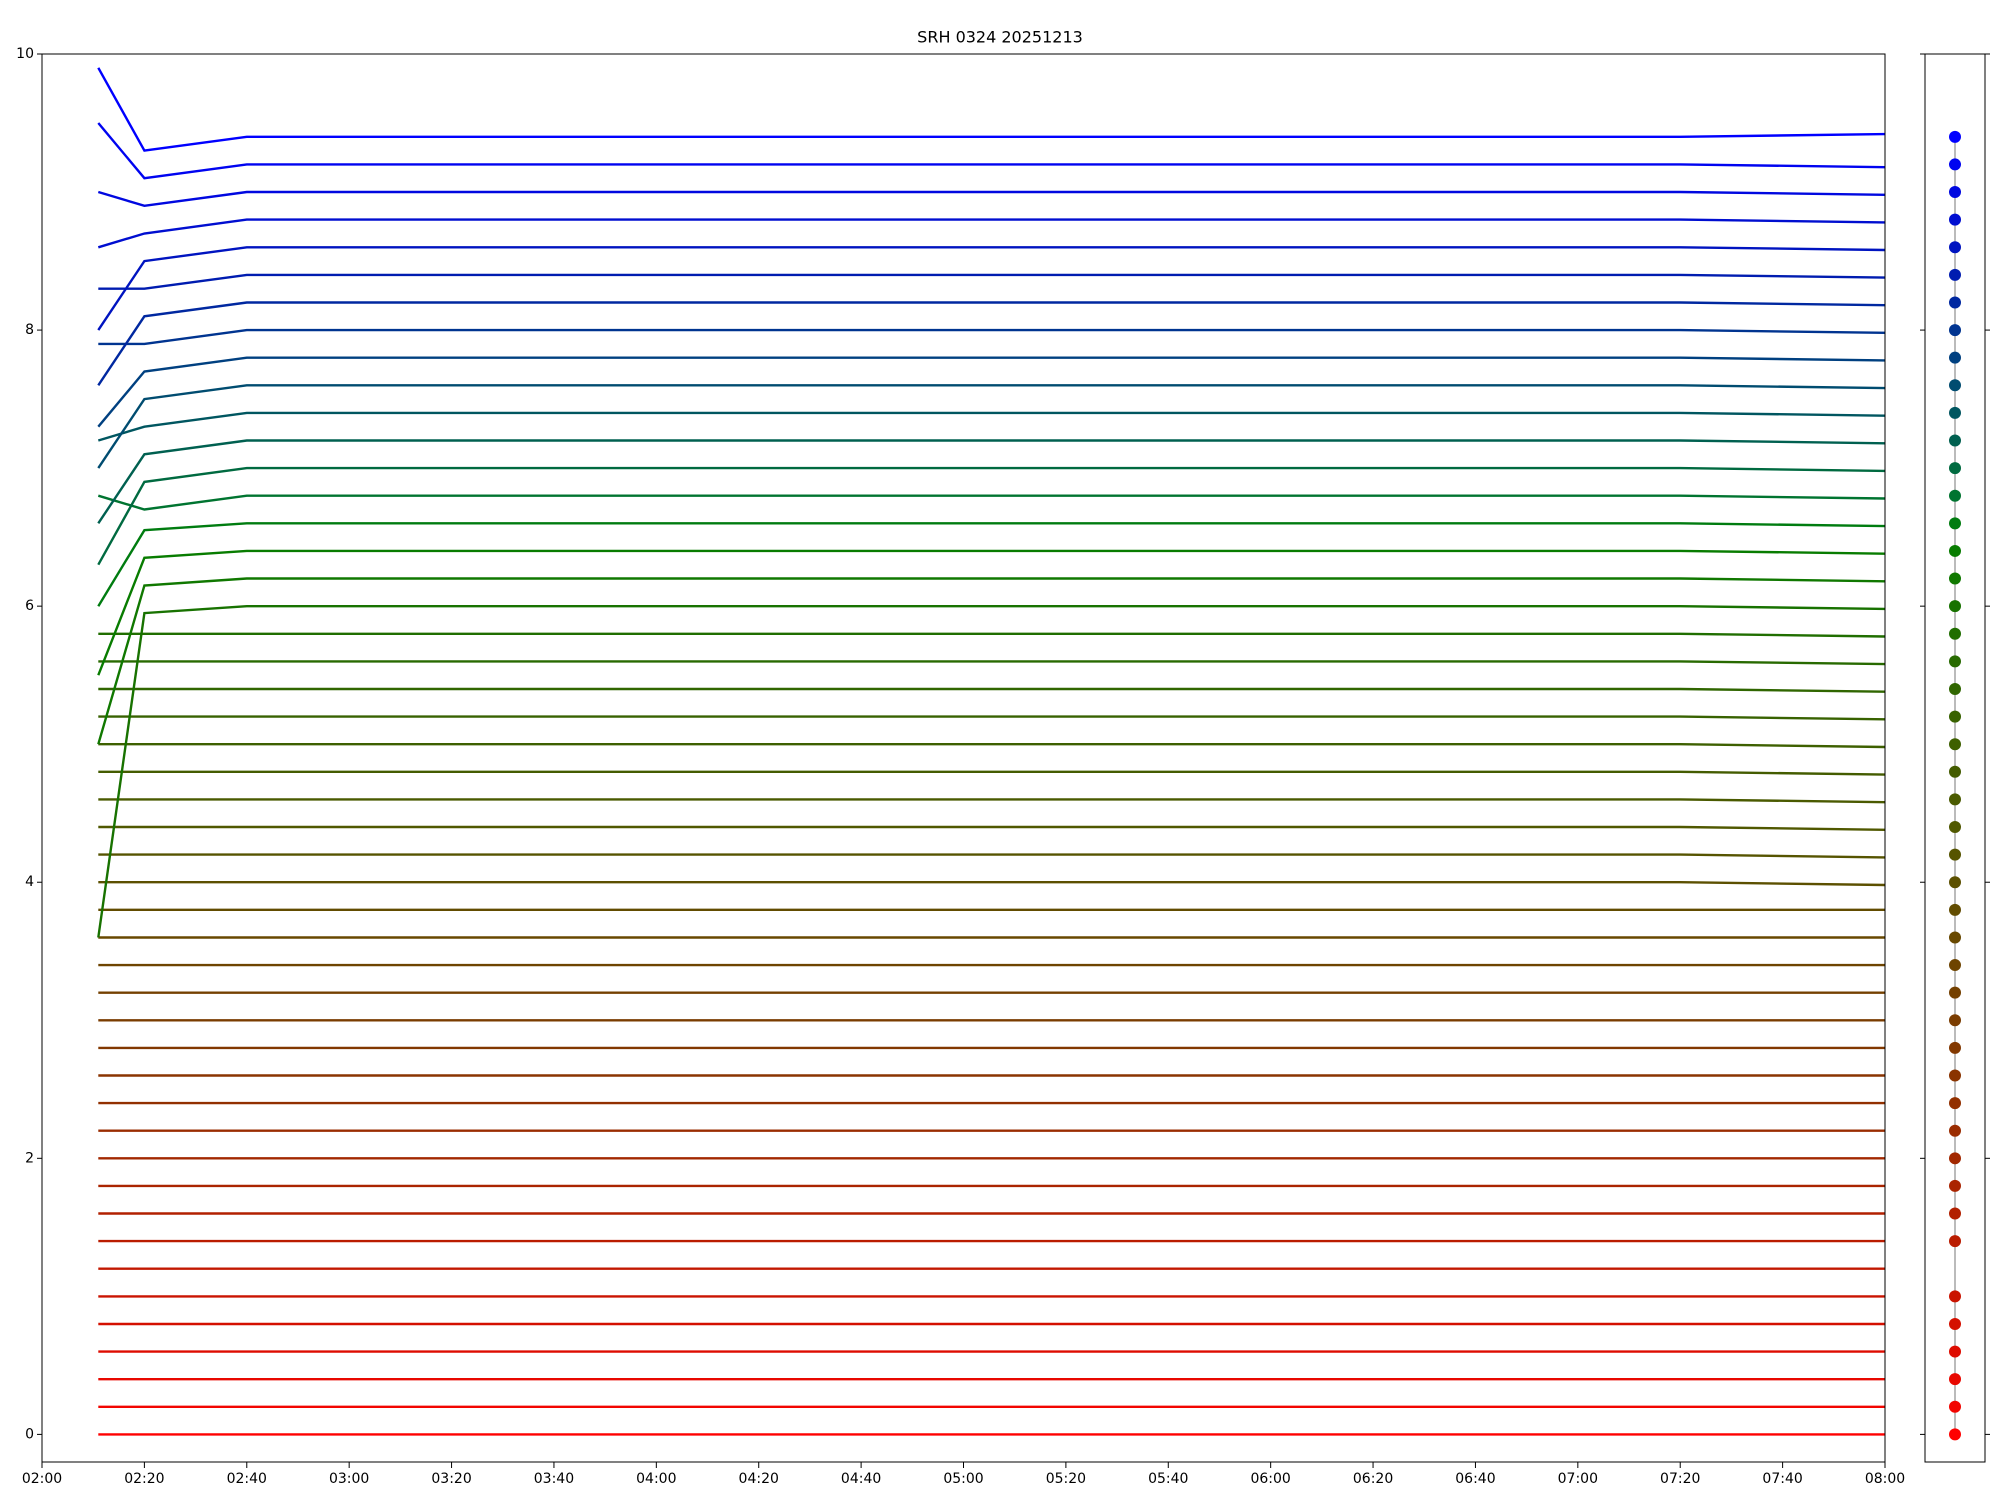 The height and width of the screenshot is (1500, 2000). I want to click on x-tick-label: 06:20, so click(1373, 1479).